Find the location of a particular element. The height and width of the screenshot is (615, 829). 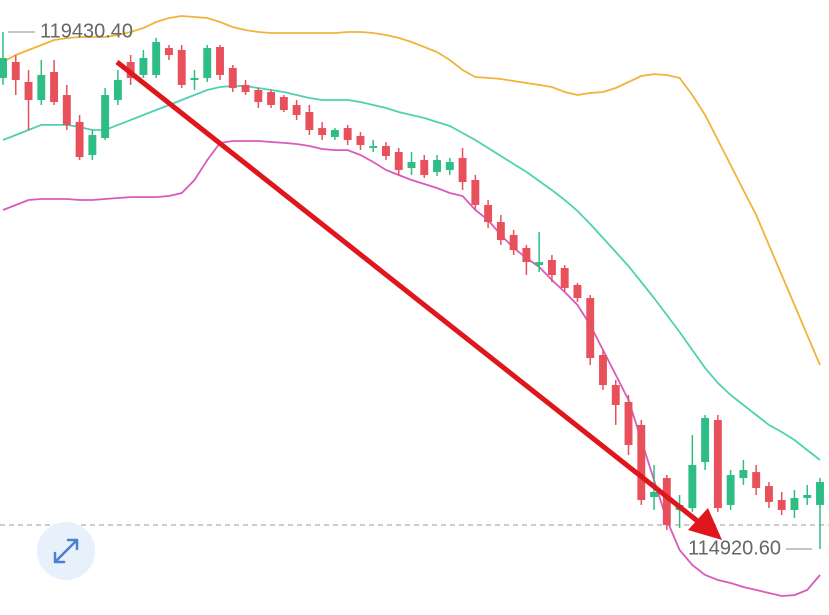

expand-button is located at coordinates (66, 551).